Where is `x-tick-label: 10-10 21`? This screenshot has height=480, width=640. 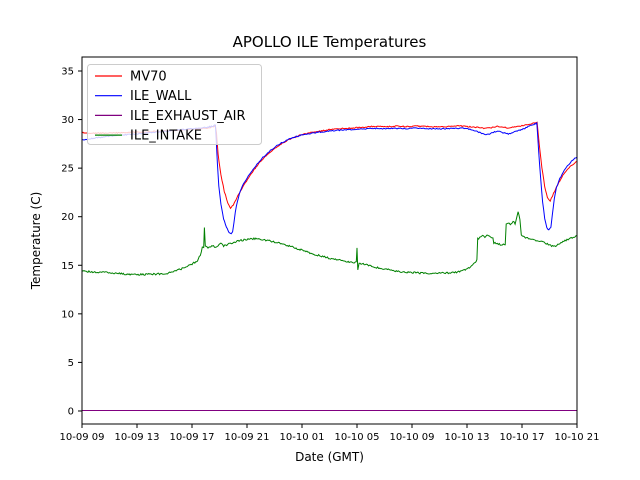
x-tick-label: 10-10 21 is located at coordinates (577, 437).